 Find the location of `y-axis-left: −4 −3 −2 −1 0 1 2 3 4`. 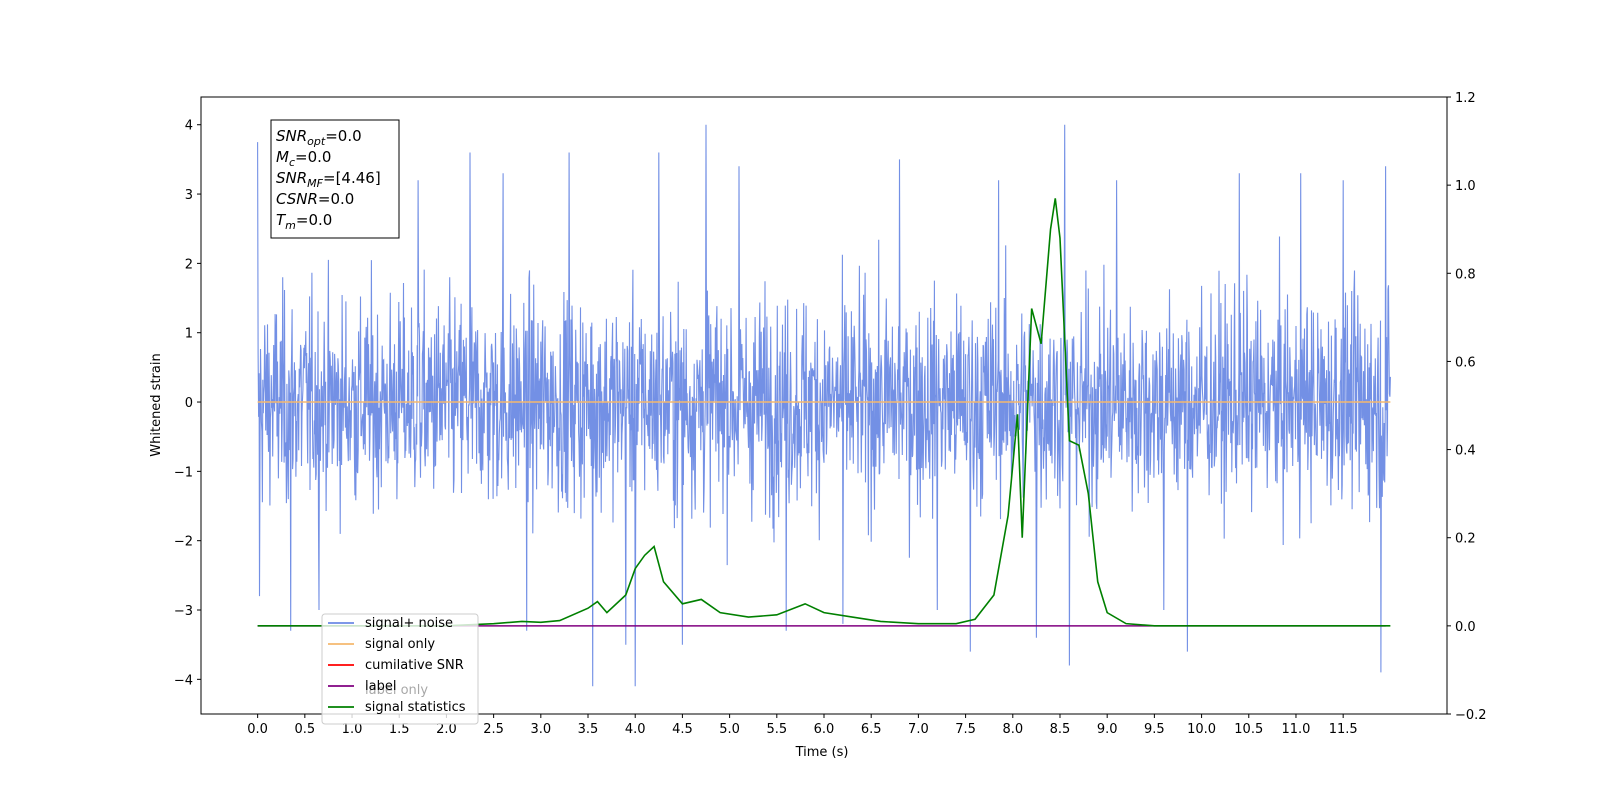

y-axis-left: −4 −3 −2 −1 0 1 2 3 4 is located at coordinates (187, 403).